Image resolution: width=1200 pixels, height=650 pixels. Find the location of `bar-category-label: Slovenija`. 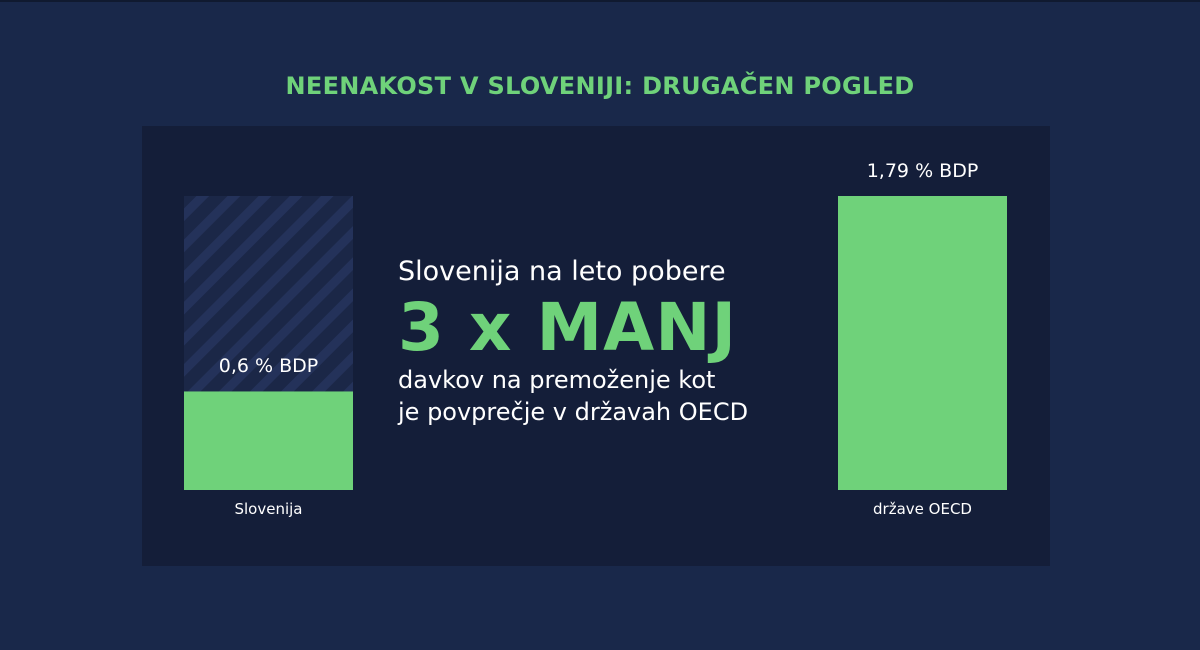

bar-category-label: Slovenija is located at coordinates (268, 509).